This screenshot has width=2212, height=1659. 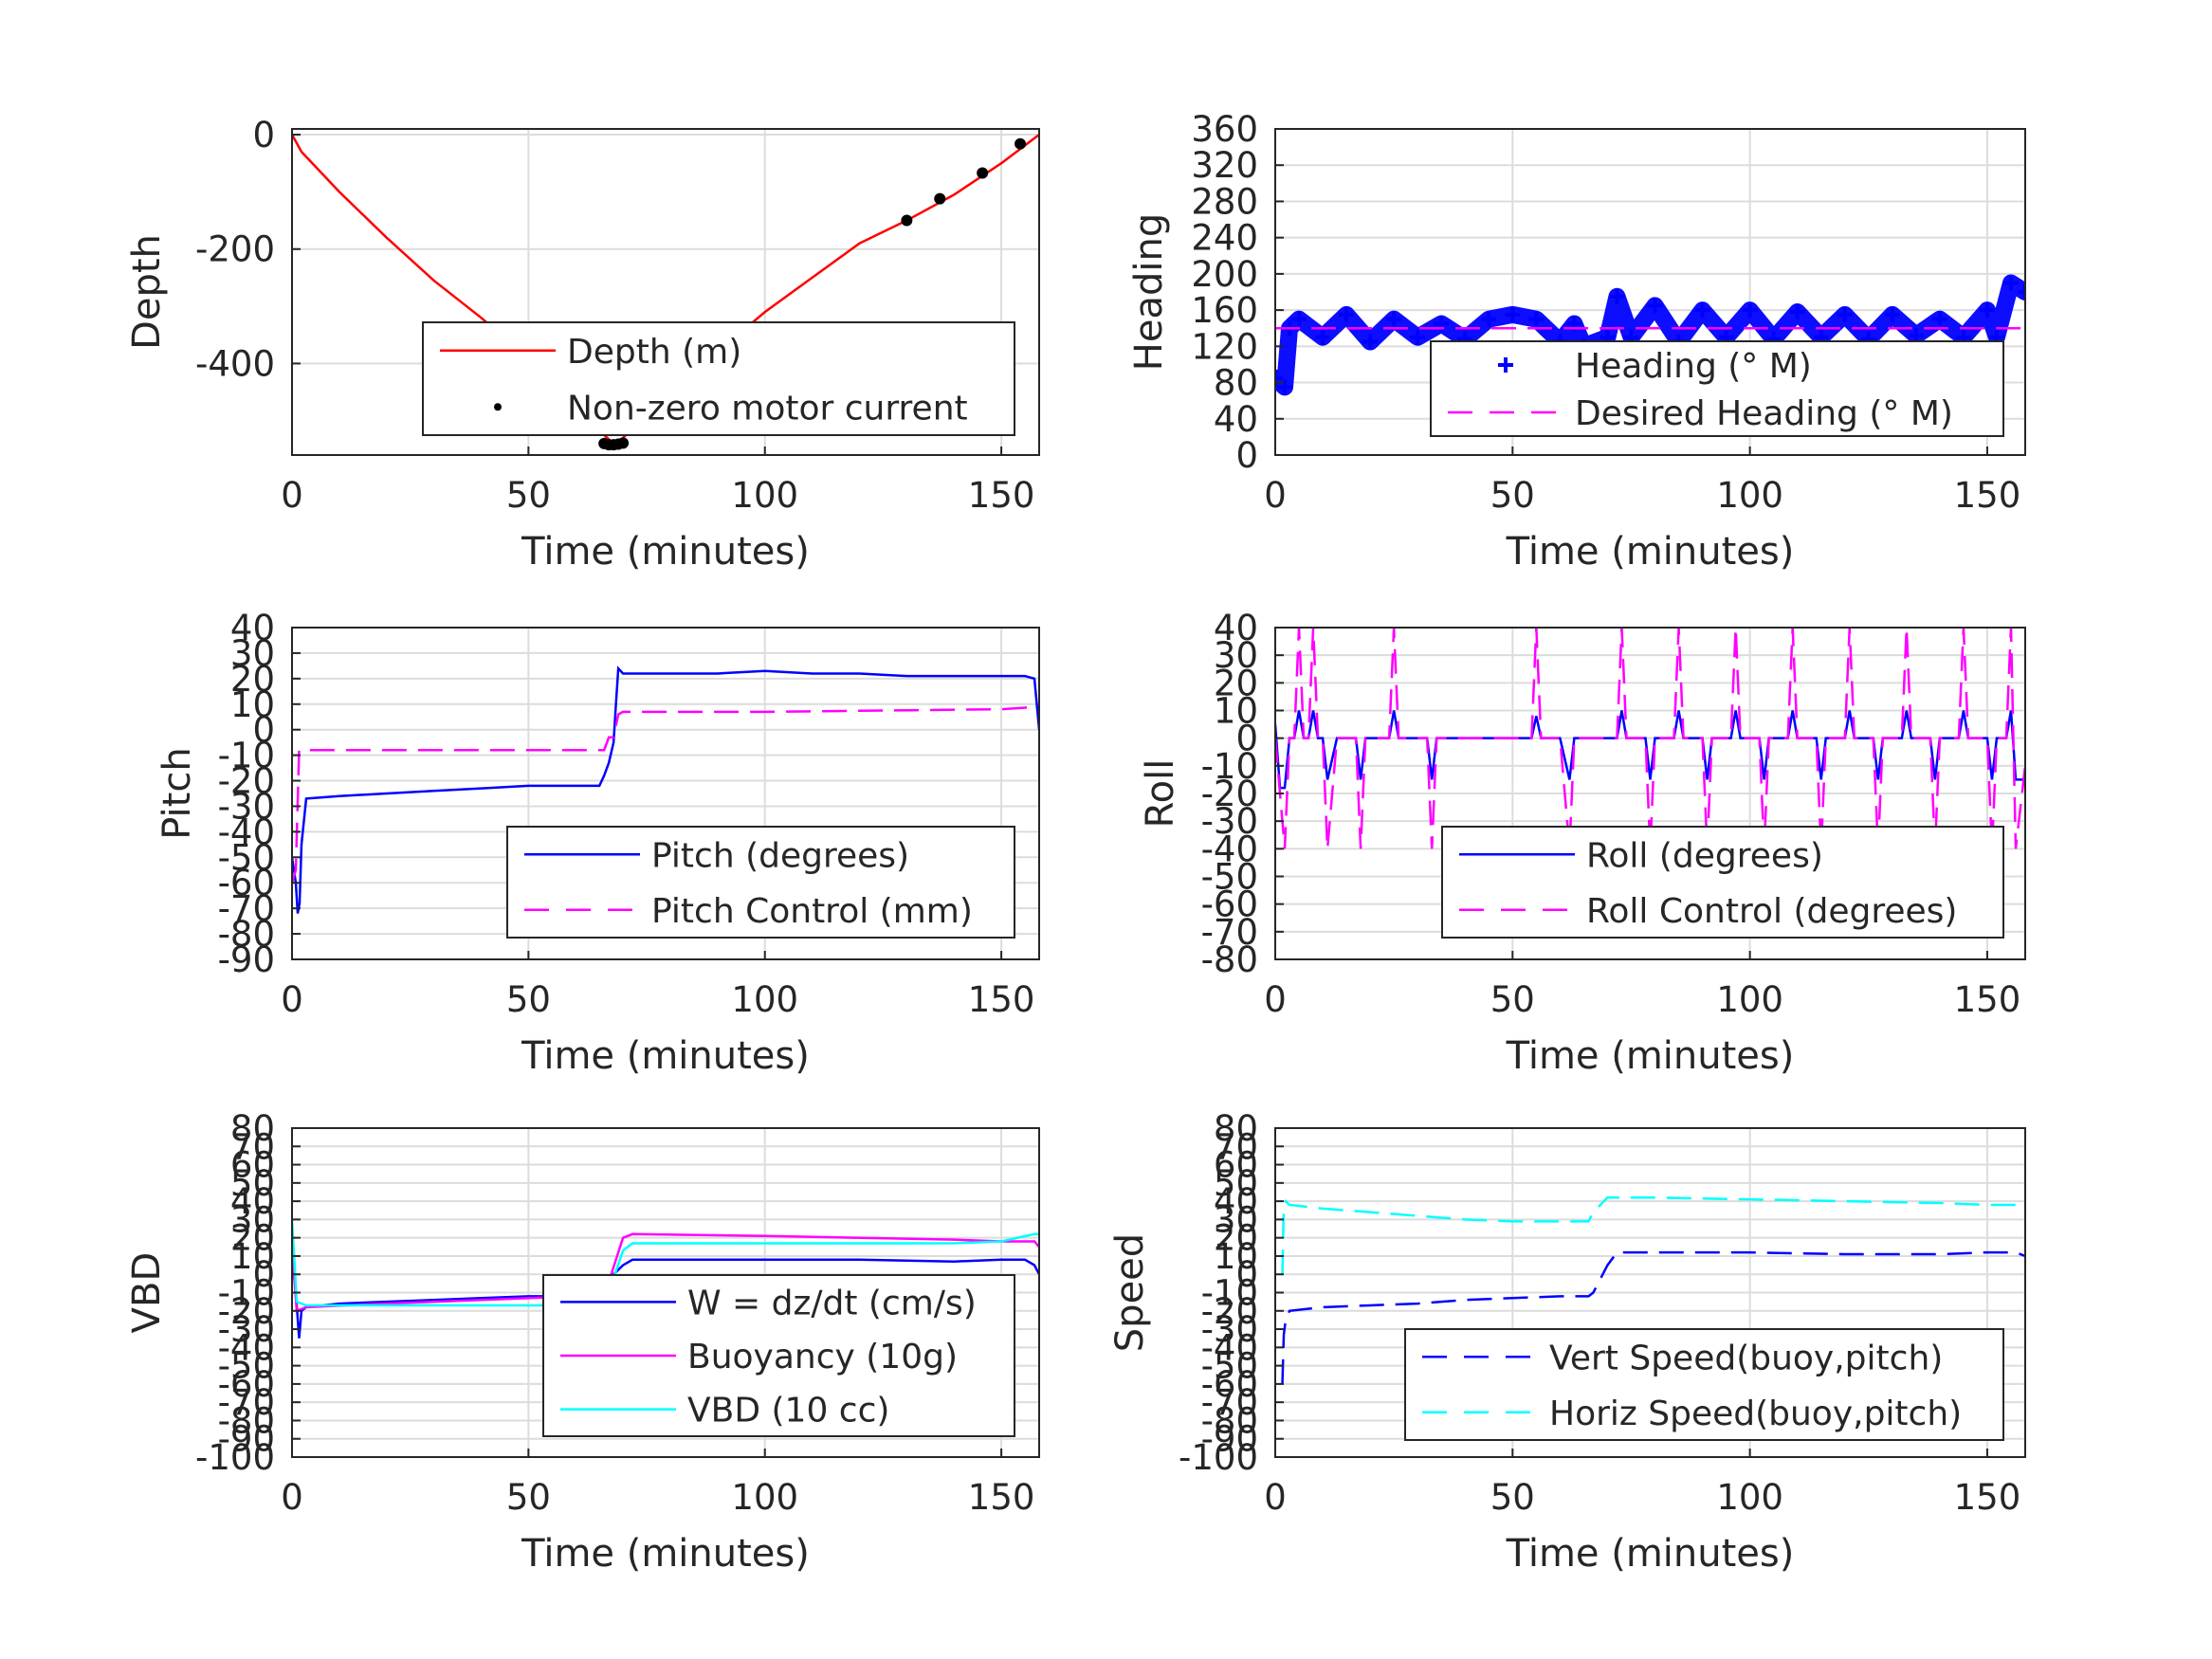 I want to click on legend-label: Roll Control (degrees), so click(x=1771, y=911).